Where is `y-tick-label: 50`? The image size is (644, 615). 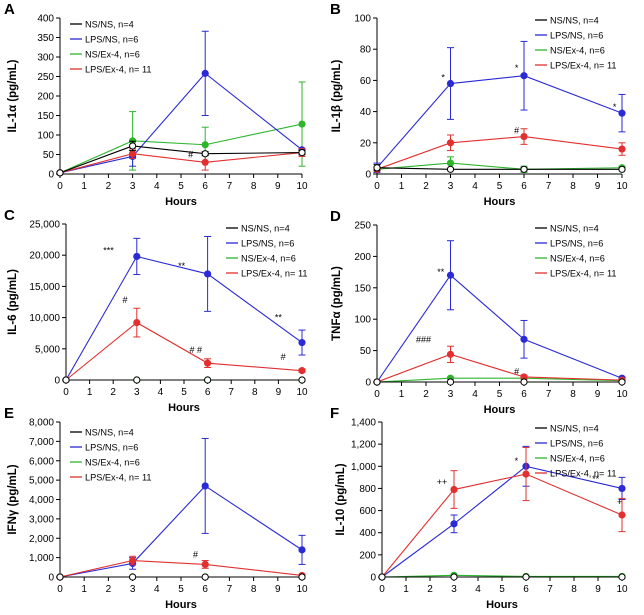 y-tick-label: 50 is located at coordinates (49, 155).